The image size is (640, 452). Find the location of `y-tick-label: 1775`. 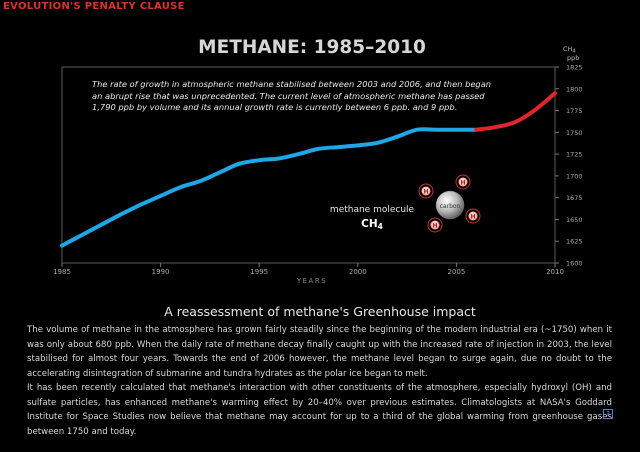

y-tick-label: 1775 is located at coordinates (574, 111).